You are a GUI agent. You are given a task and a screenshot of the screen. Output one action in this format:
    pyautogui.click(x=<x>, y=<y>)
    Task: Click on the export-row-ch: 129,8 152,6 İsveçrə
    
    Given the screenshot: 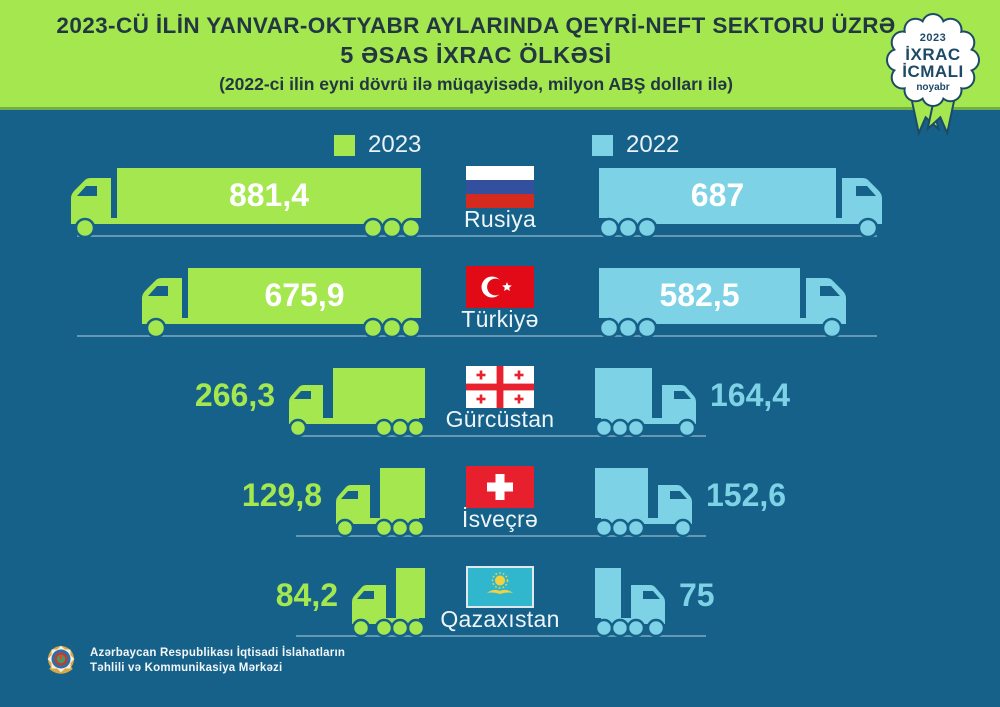 What is the action you would take?
    pyautogui.click(x=500, y=490)
    